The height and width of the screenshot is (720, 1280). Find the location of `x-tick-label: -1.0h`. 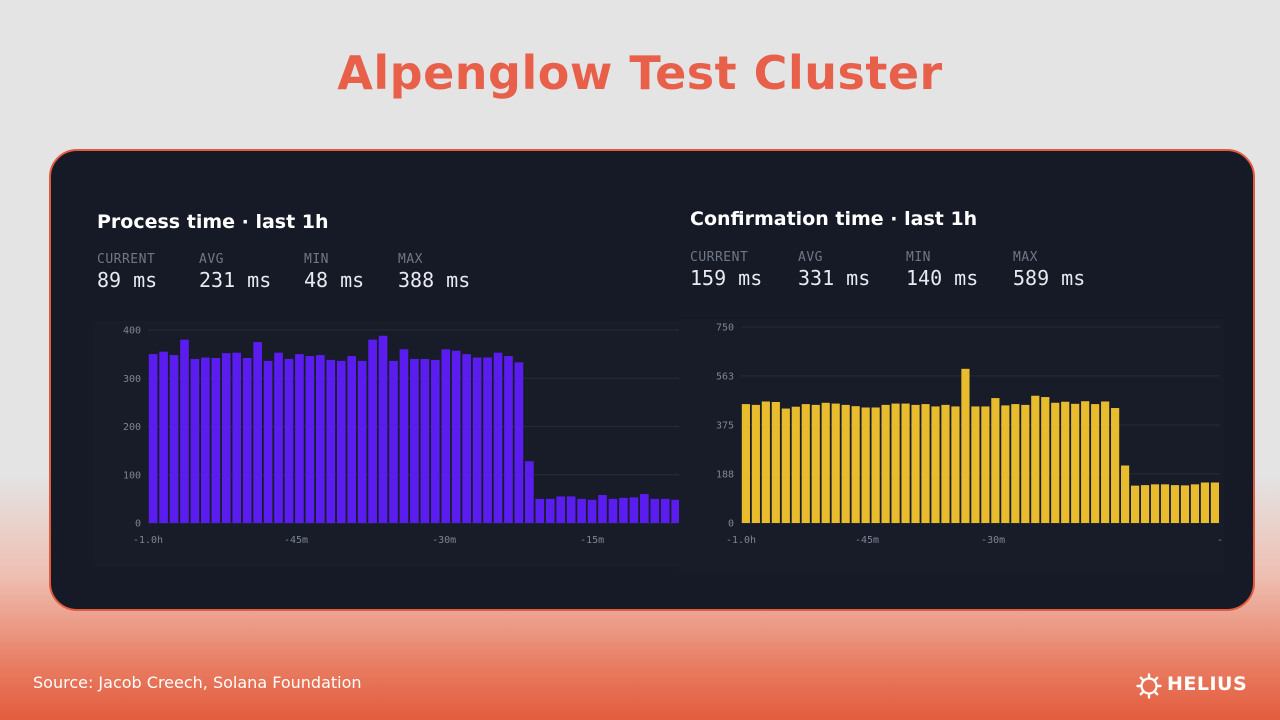

x-tick-label: -1.0h is located at coordinates (148, 540).